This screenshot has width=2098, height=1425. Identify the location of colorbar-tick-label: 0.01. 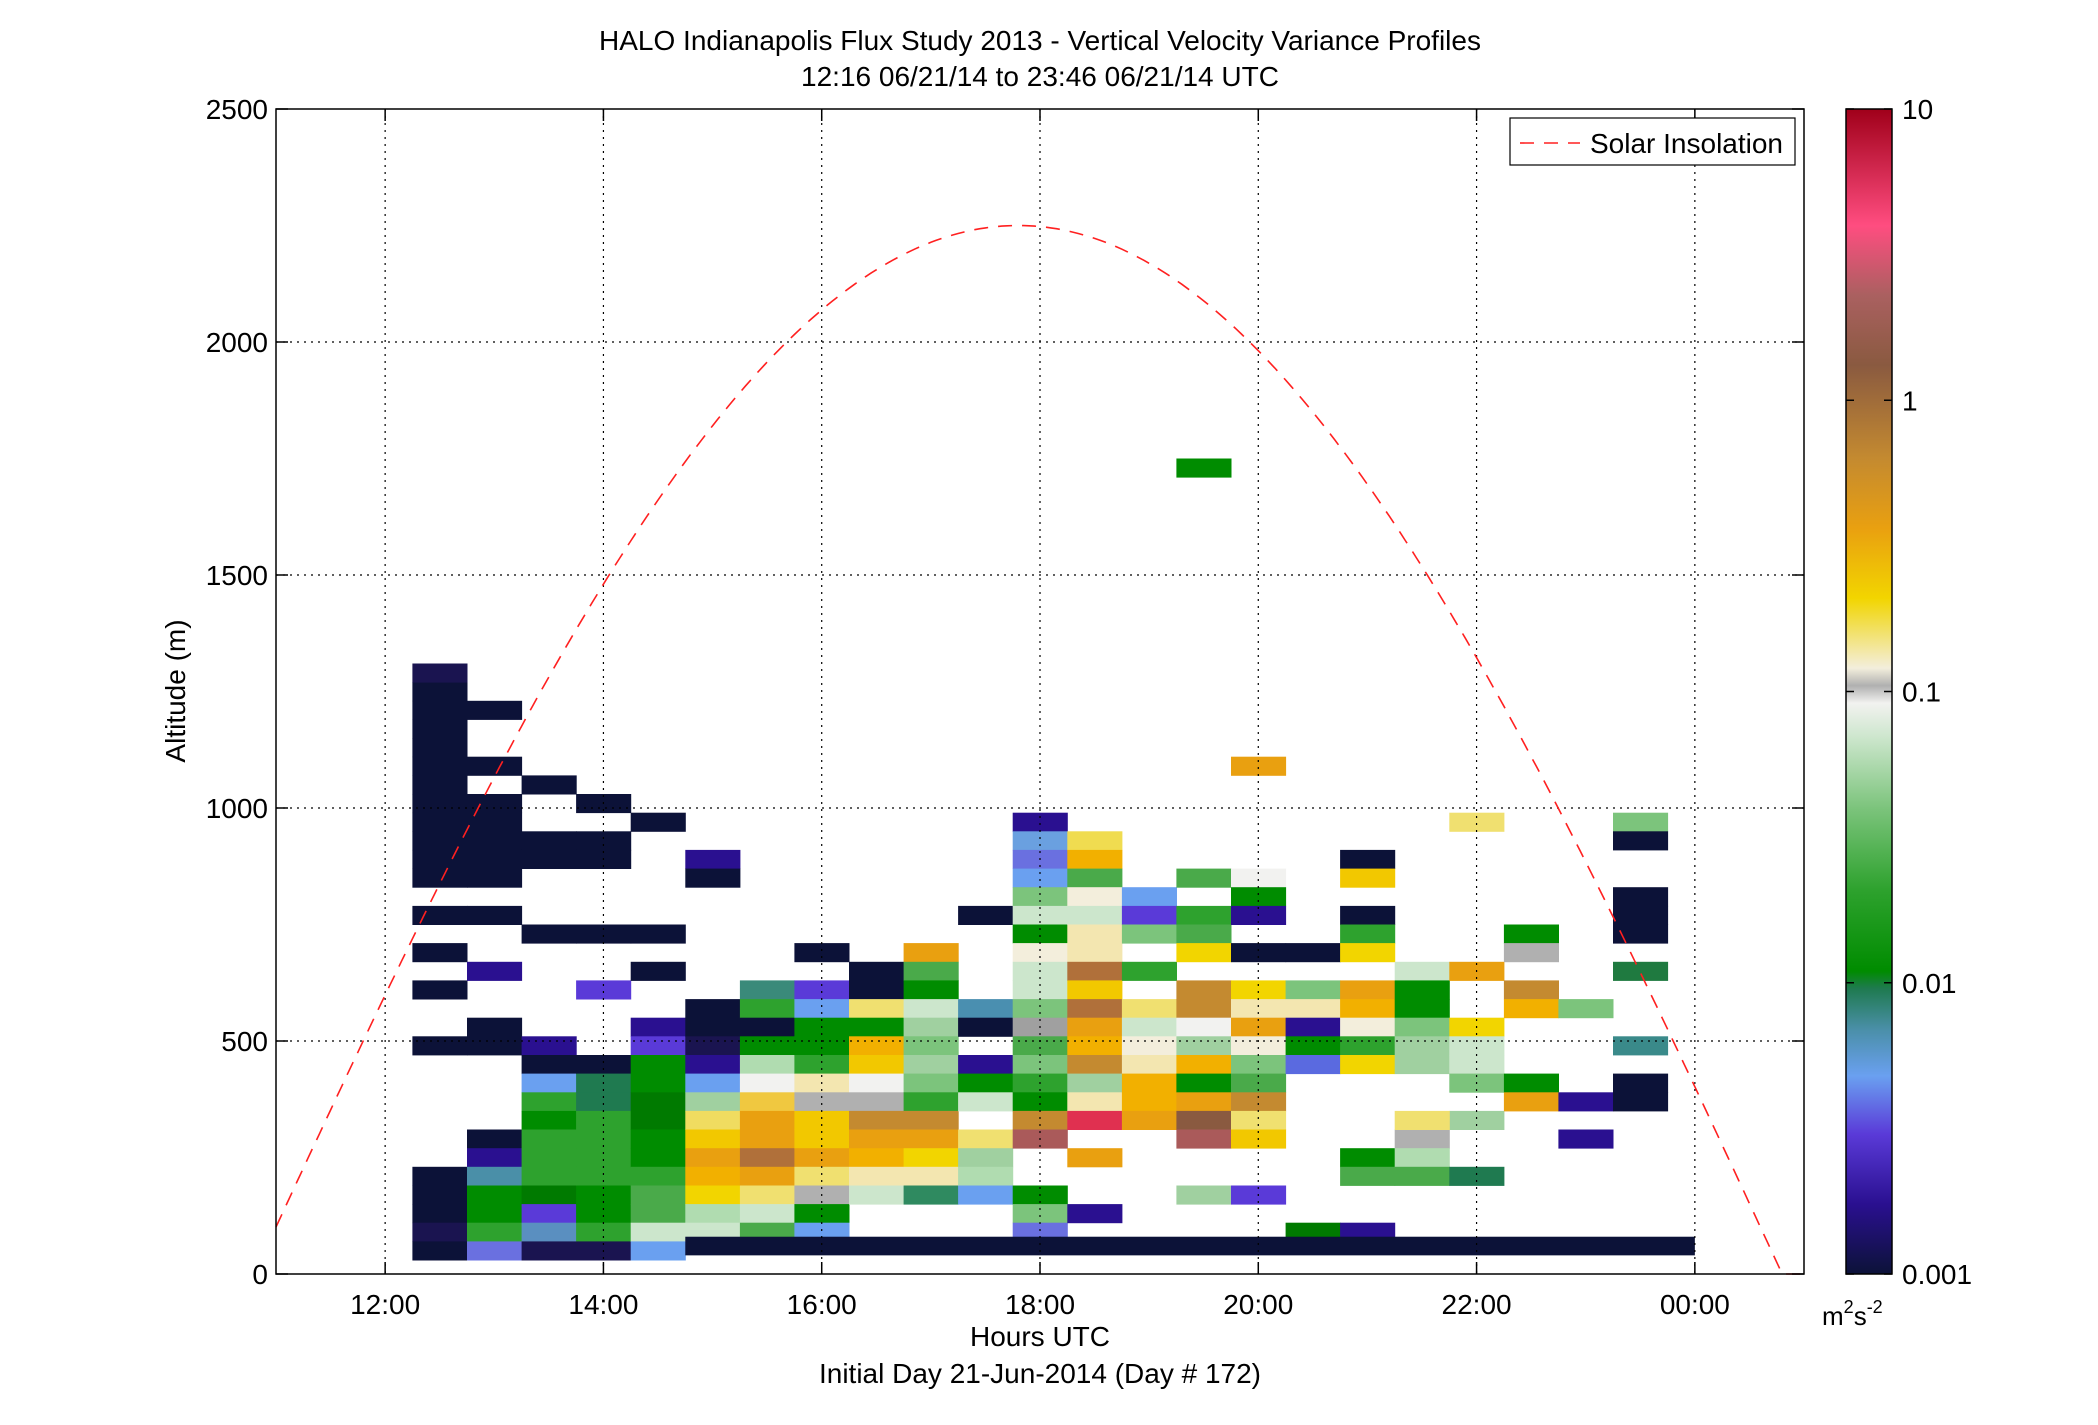
(1929, 983).